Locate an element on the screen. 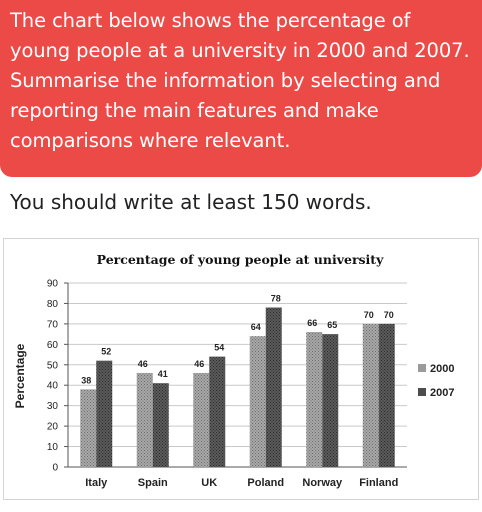 Image resolution: width=482 pixels, height=512 pixels. legend-swatch-2000 is located at coordinates (422, 368).